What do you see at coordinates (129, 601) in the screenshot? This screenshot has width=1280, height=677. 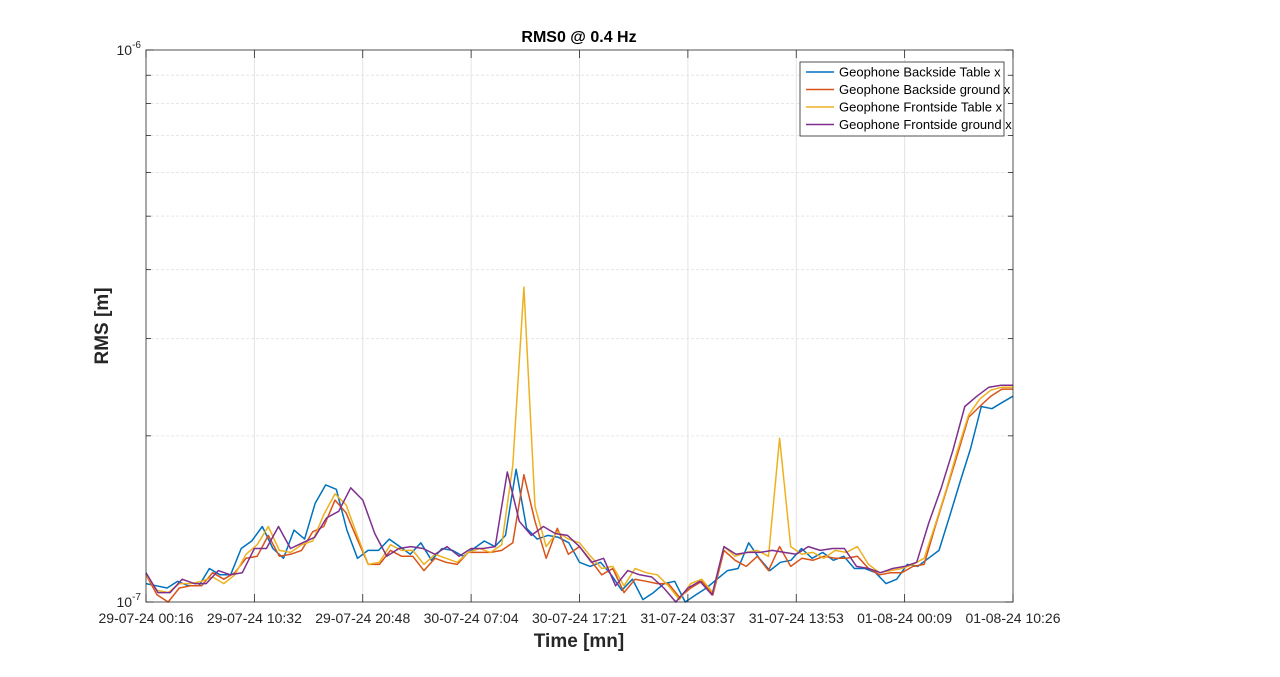 I see `y-tick-label: 10⁻⁷` at bounding box center [129, 601].